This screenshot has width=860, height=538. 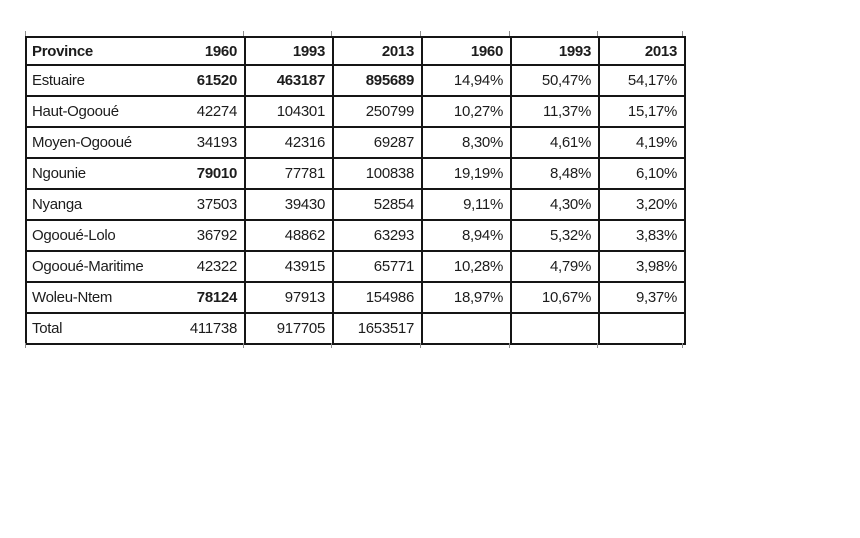 I want to click on percent-cell: 4,61%, so click(x=555, y=142).